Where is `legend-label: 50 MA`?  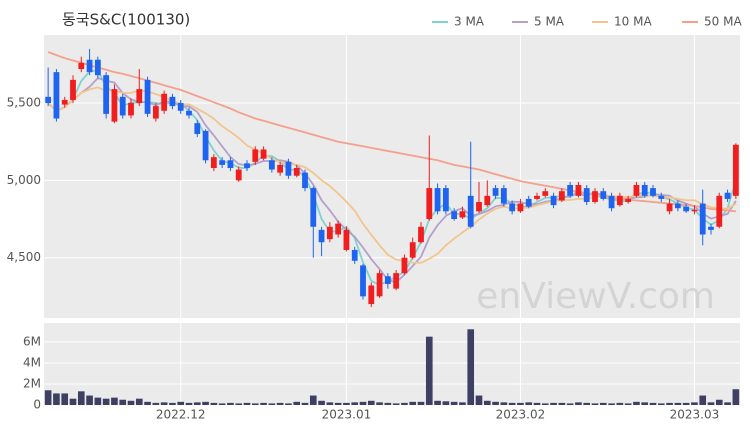
legend-label: 50 MA is located at coordinates (723, 22).